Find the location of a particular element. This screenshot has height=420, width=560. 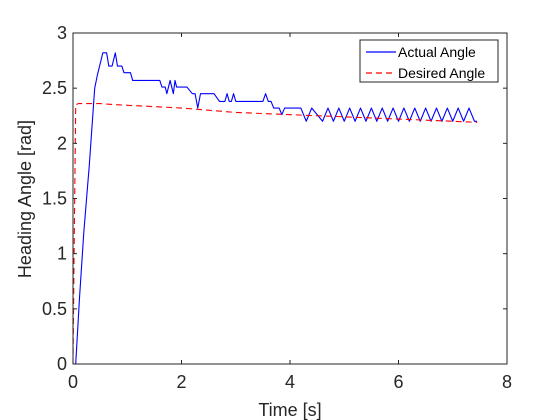

legend-label-desired-angle: Desired Angle is located at coordinates (441, 73).